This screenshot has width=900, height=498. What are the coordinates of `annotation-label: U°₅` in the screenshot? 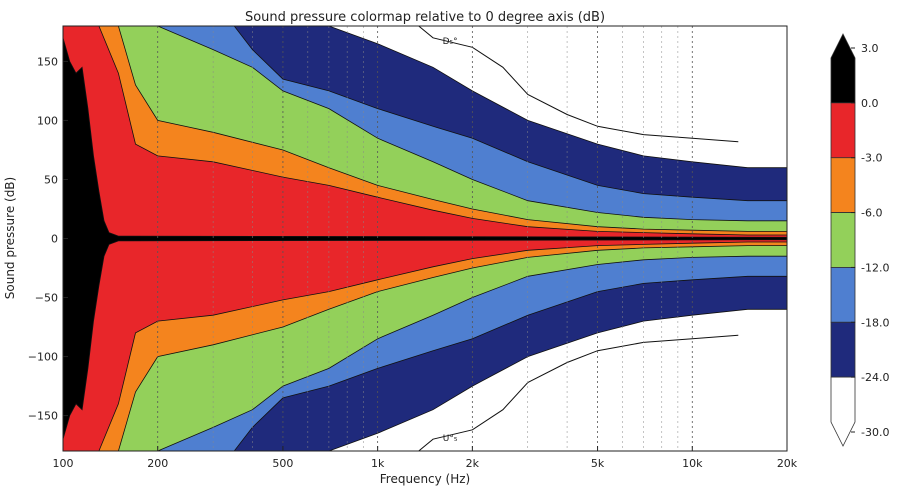 It's located at (450, 439).